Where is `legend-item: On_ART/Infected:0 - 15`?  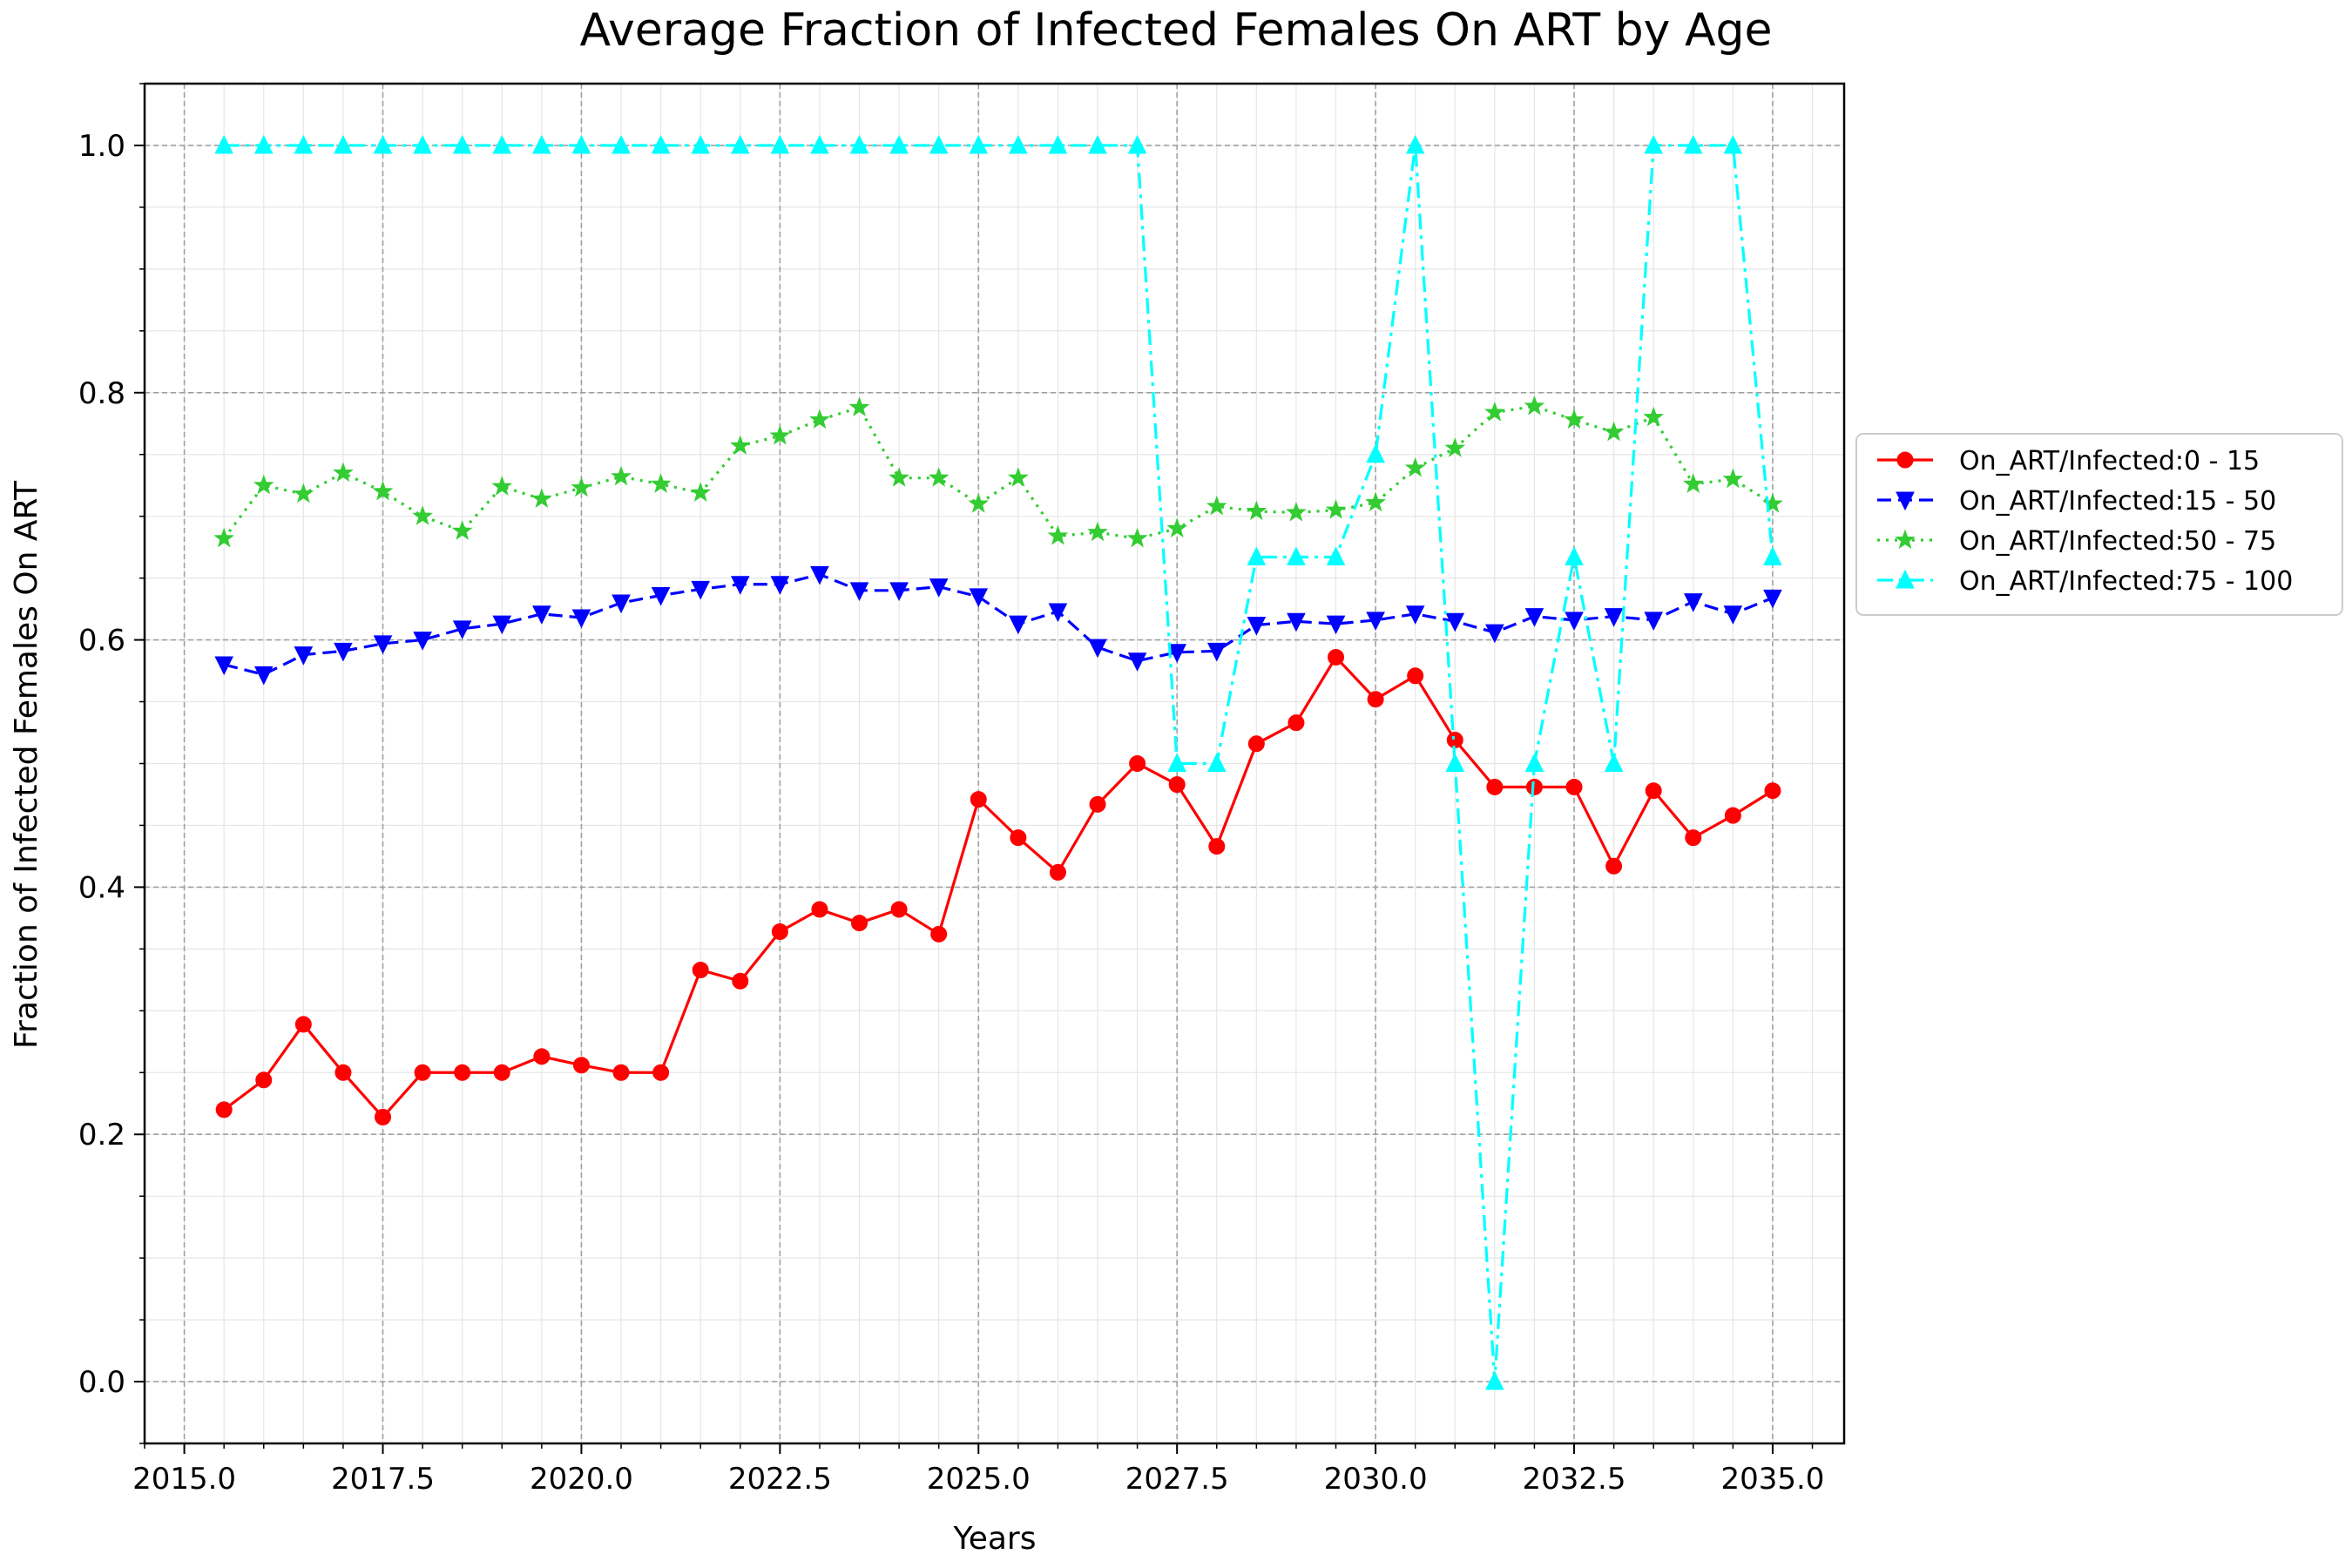 legend-item: On_ART/Infected:0 - 15 is located at coordinates (2068, 461).